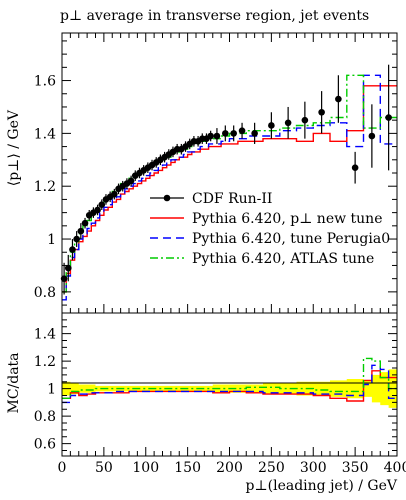 This screenshot has width=406, height=500. Describe the element at coordinates (45, 293) in the screenshot. I see `y-tick-label: 0.8` at that location.